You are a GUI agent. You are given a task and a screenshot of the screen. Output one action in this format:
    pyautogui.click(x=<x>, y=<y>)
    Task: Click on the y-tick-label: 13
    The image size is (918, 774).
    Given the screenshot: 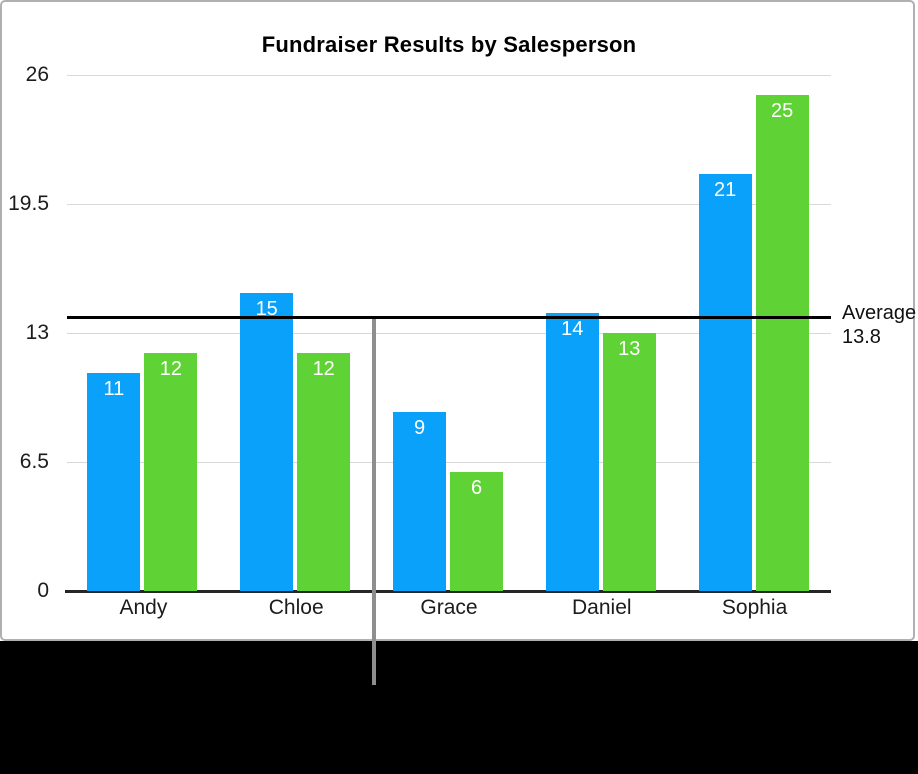 What is the action you would take?
    pyautogui.click(x=37, y=332)
    